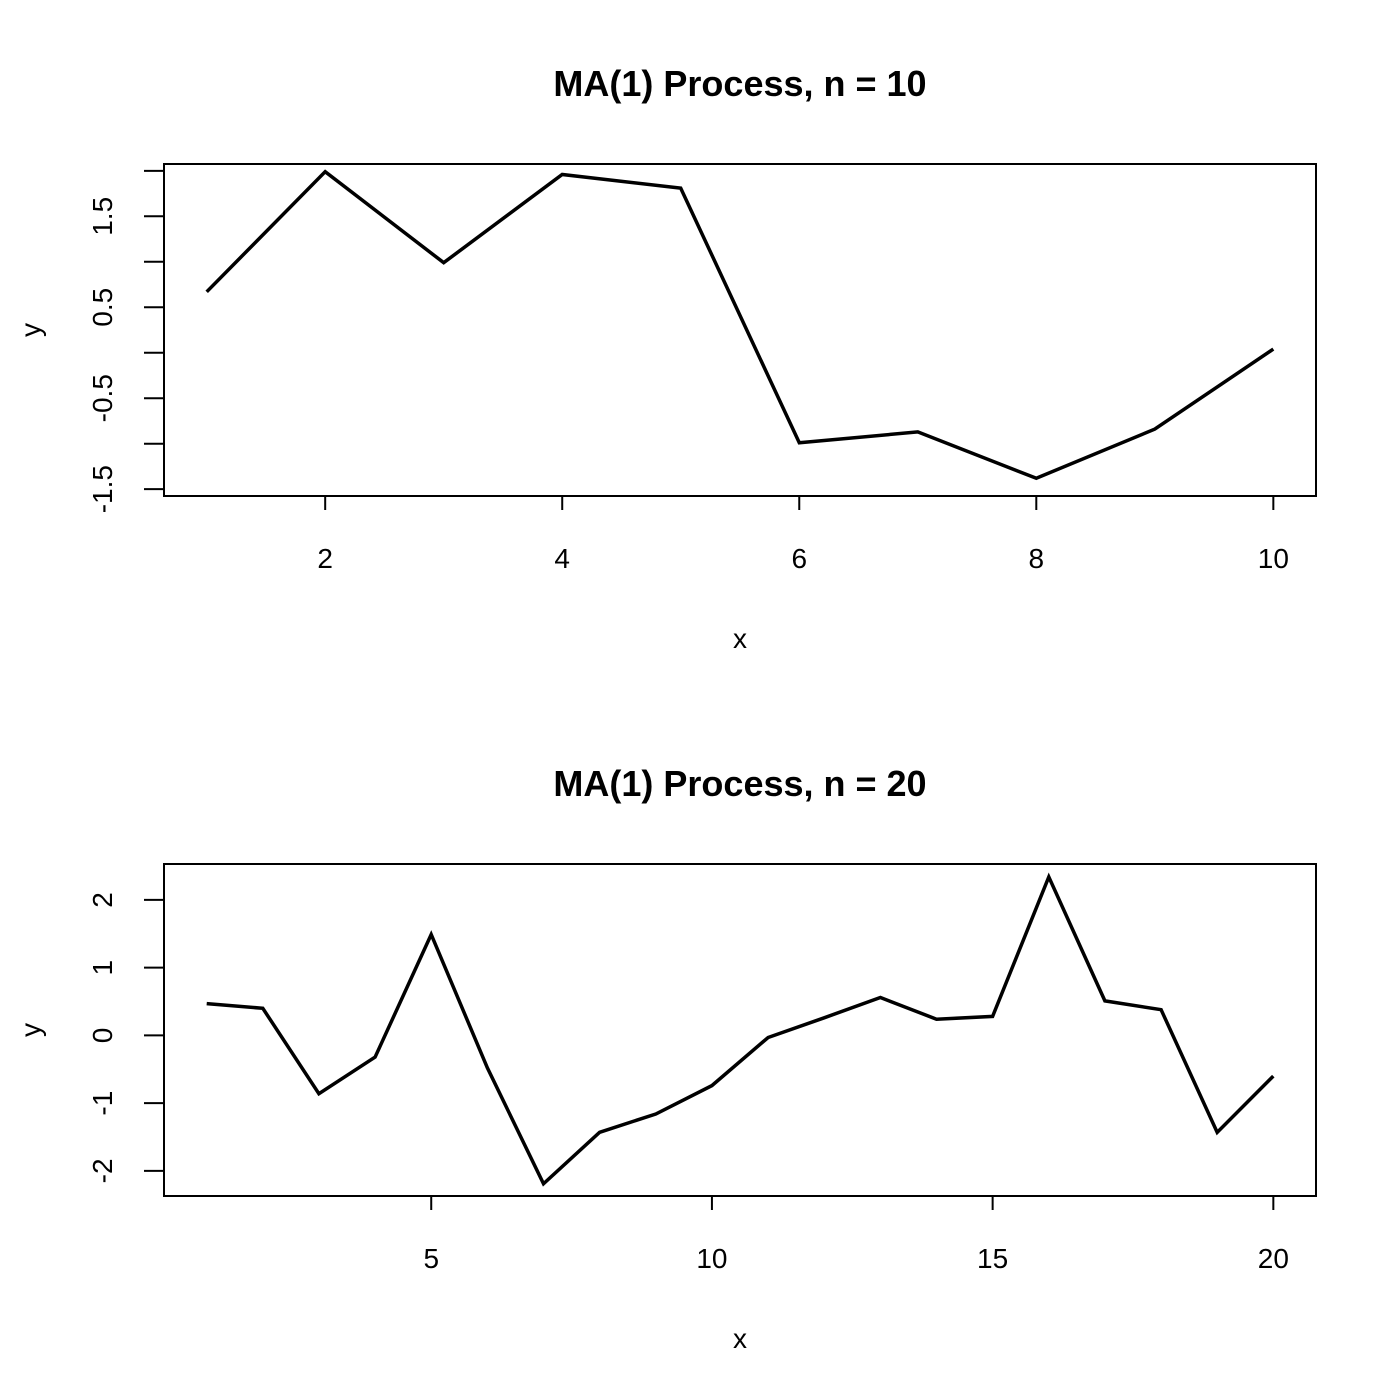 The height and width of the screenshot is (1400, 1400). What do you see at coordinates (102, 968) in the screenshot?
I see `y-tick-label: 1` at bounding box center [102, 968].